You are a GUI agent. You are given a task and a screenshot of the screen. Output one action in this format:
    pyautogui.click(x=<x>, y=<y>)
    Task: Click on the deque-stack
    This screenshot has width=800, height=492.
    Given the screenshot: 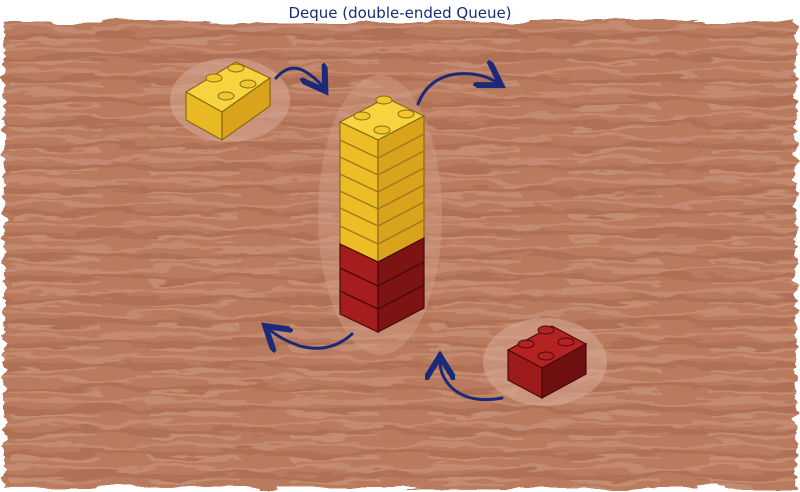 What is the action you would take?
    pyautogui.click(x=382, y=214)
    